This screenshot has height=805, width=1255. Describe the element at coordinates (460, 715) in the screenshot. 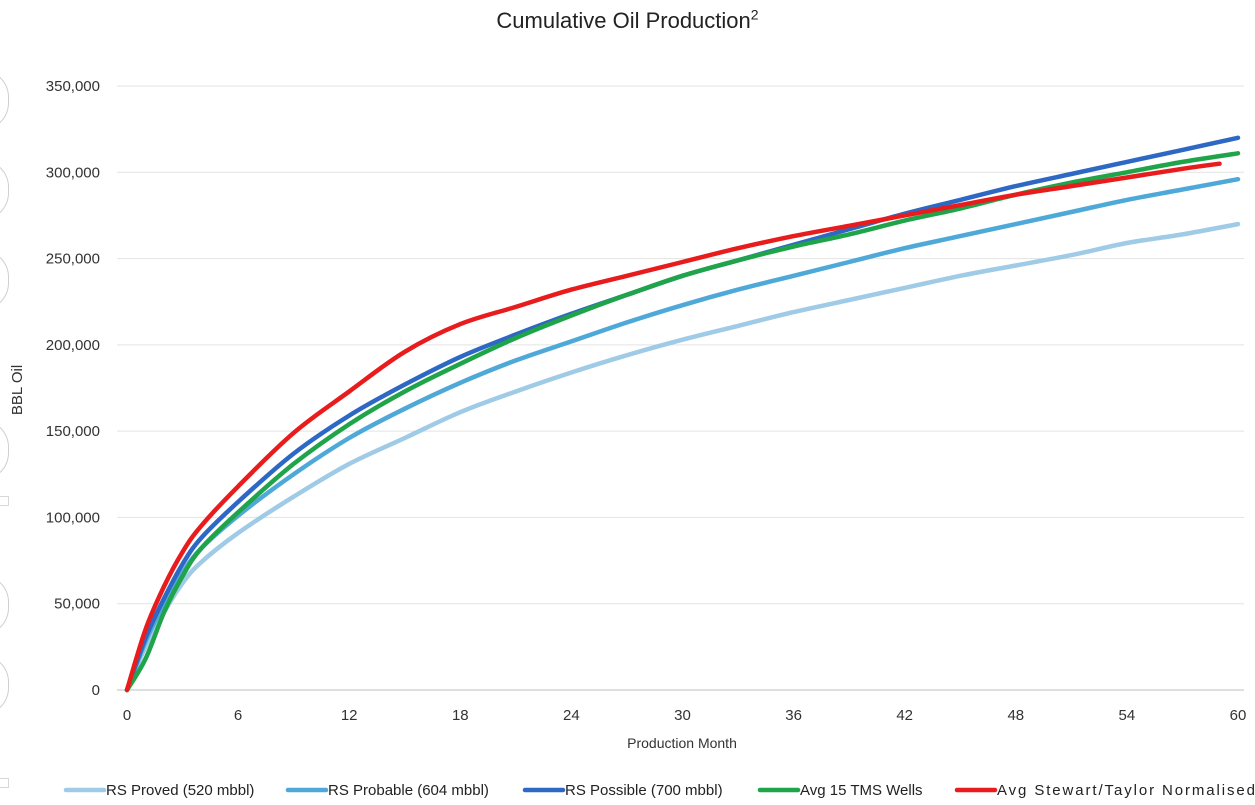

I see `x-tick-label: 18` at that location.